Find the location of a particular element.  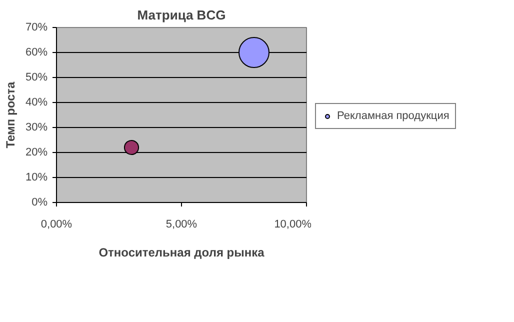

y-tick-label: 50% is located at coordinates (36, 78).